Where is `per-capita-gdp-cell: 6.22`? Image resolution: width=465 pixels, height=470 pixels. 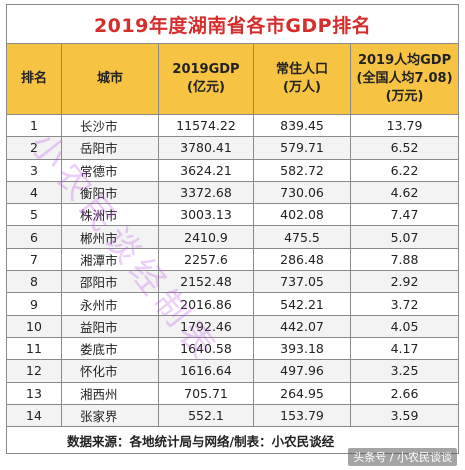 per-capita-gdp-cell: 6.22 is located at coordinates (404, 170).